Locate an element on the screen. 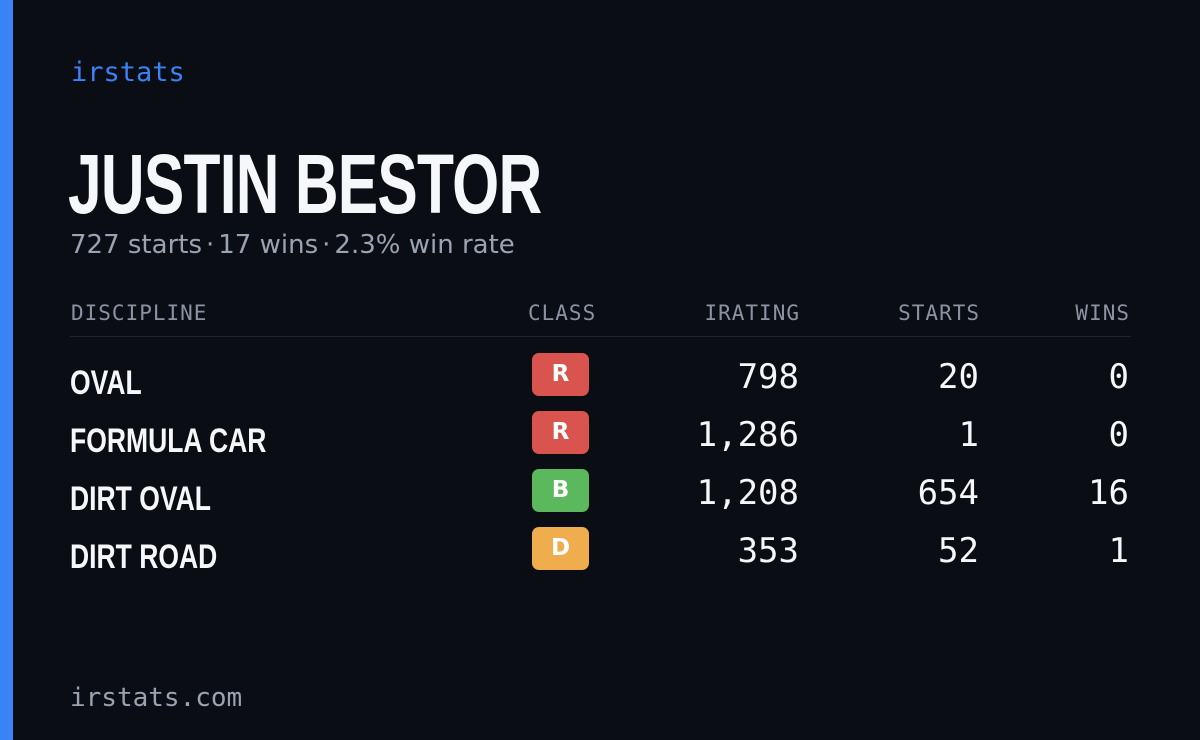 The height and width of the screenshot is (740, 1200). starts-count: 727 starts is located at coordinates (136, 245).